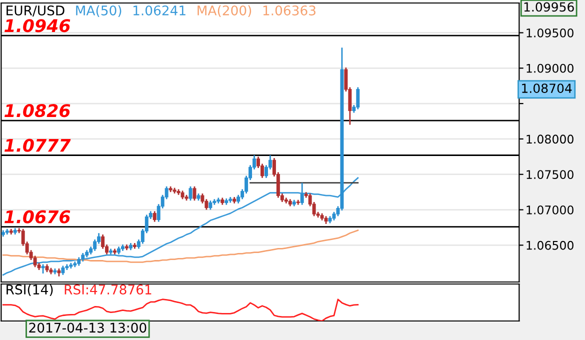 The height and width of the screenshot is (340, 585). What do you see at coordinates (550, 33) in the screenshot?
I see `y-tick-label: 1.09500` at bounding box center [550, 33].